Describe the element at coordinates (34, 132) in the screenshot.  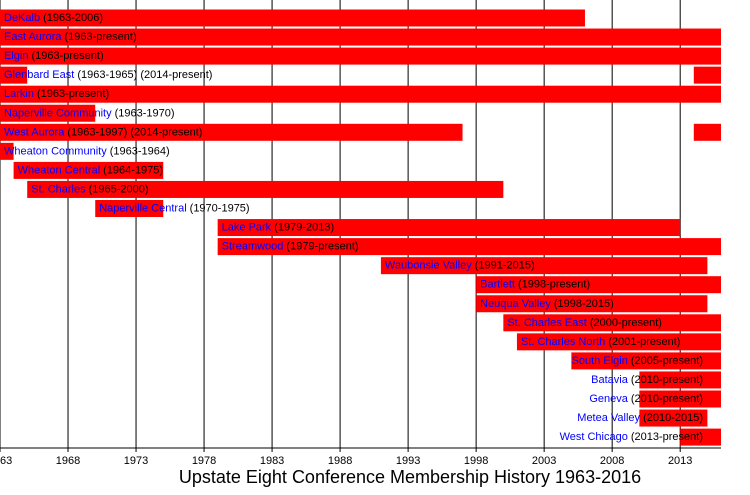
I see `member-name: West Aurora` at that location.